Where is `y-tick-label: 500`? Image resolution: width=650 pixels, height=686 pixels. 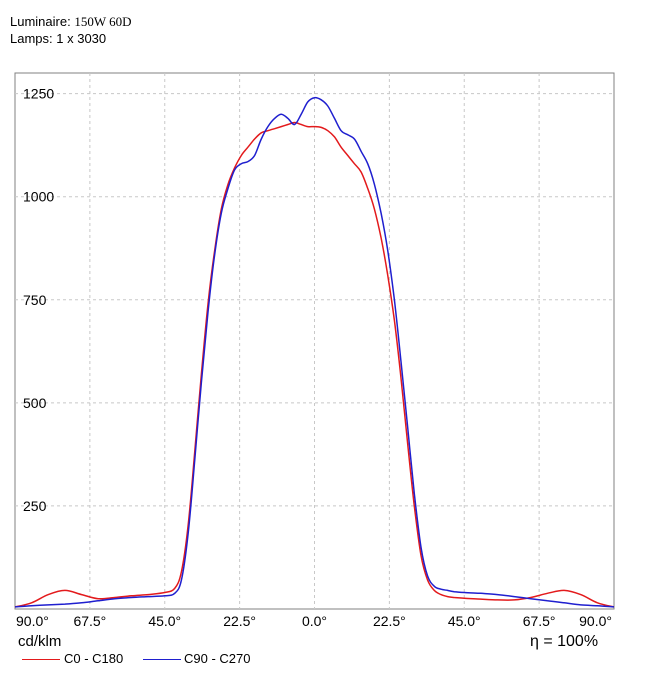 y-tick-label: 500 is located at coordinates (35, 403).